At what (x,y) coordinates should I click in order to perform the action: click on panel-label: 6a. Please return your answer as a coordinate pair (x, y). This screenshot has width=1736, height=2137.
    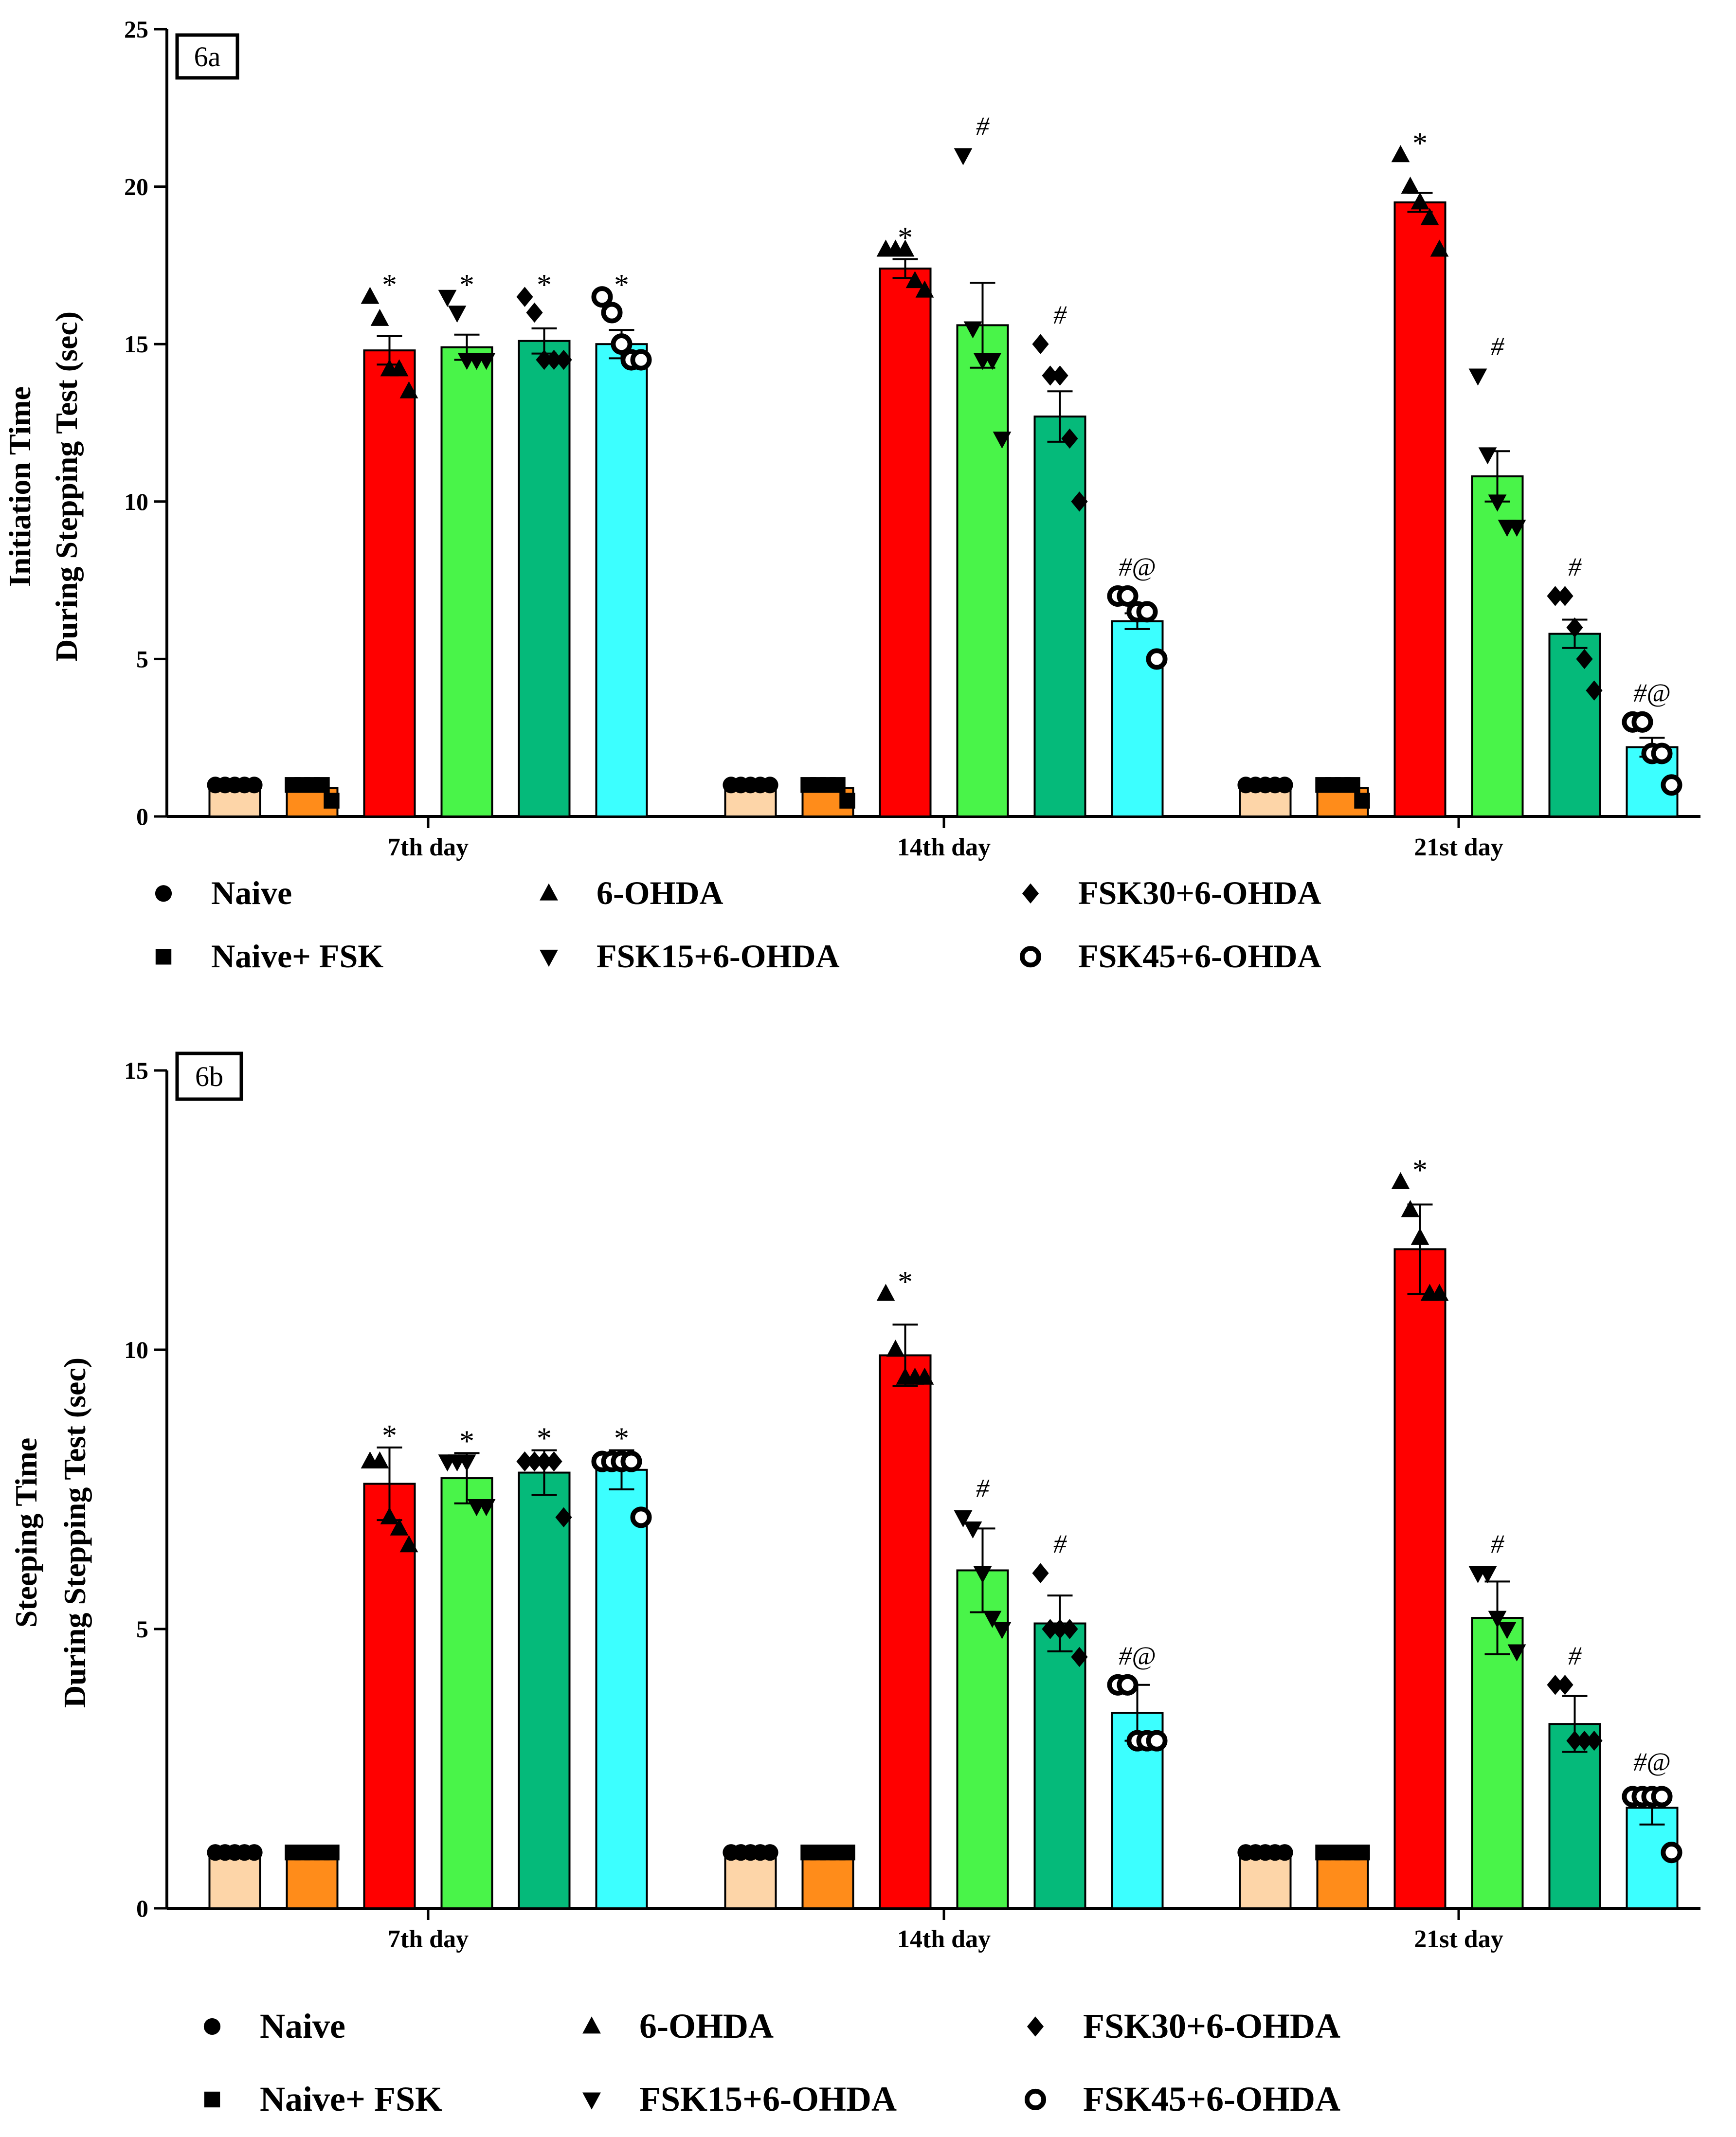
    Looking at the image, I should click on (208, 56).